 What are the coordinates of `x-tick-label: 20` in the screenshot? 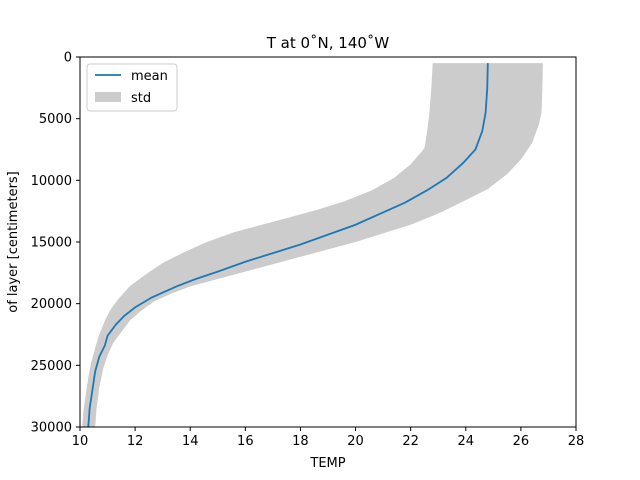 It's located at (355, 441).